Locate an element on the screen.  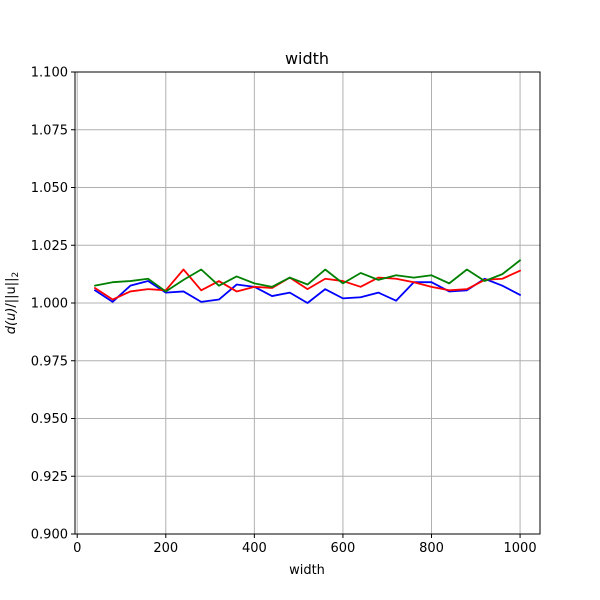
y-axis-label-normal: /||u|| is located at coordinates (11, 292).